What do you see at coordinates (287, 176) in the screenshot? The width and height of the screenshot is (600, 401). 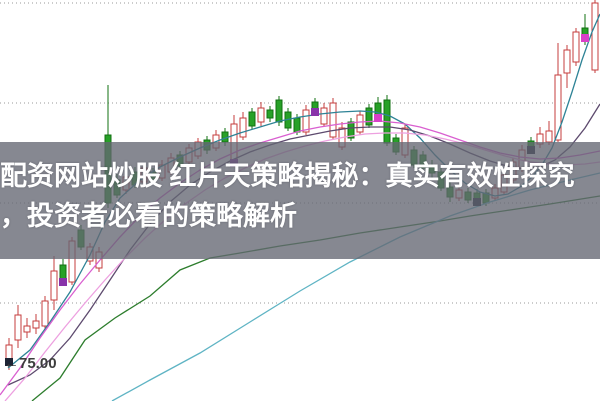 I see `headline-line-1: 配资网站炒股 红片天策略揭秘：真实有效性探究` at bounding box center [287, 176].